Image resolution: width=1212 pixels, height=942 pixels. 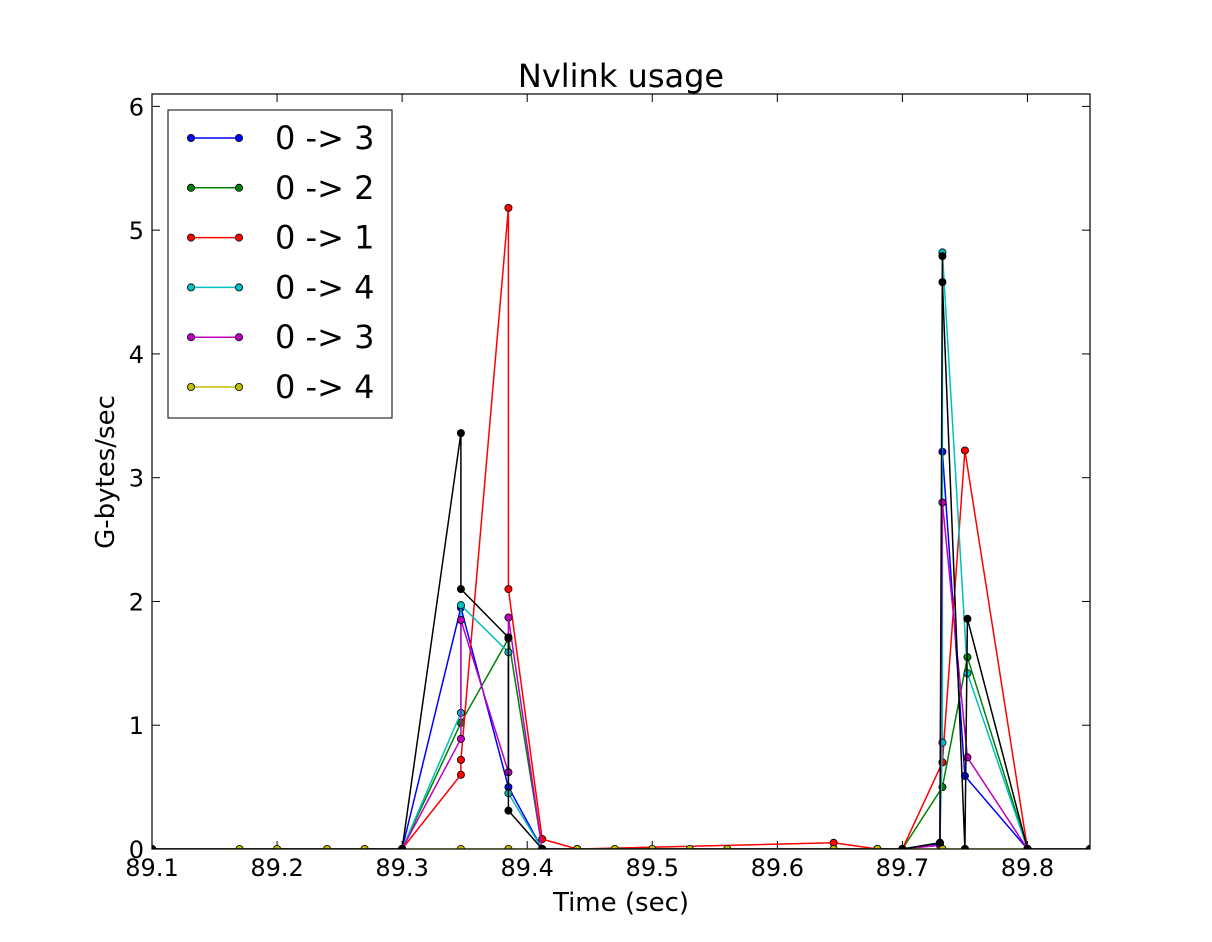 What do you see at coordinates (1027, 868) in the screenshot?
I see `x-tick-label: 89.8` at bounding box center [1027, 868].